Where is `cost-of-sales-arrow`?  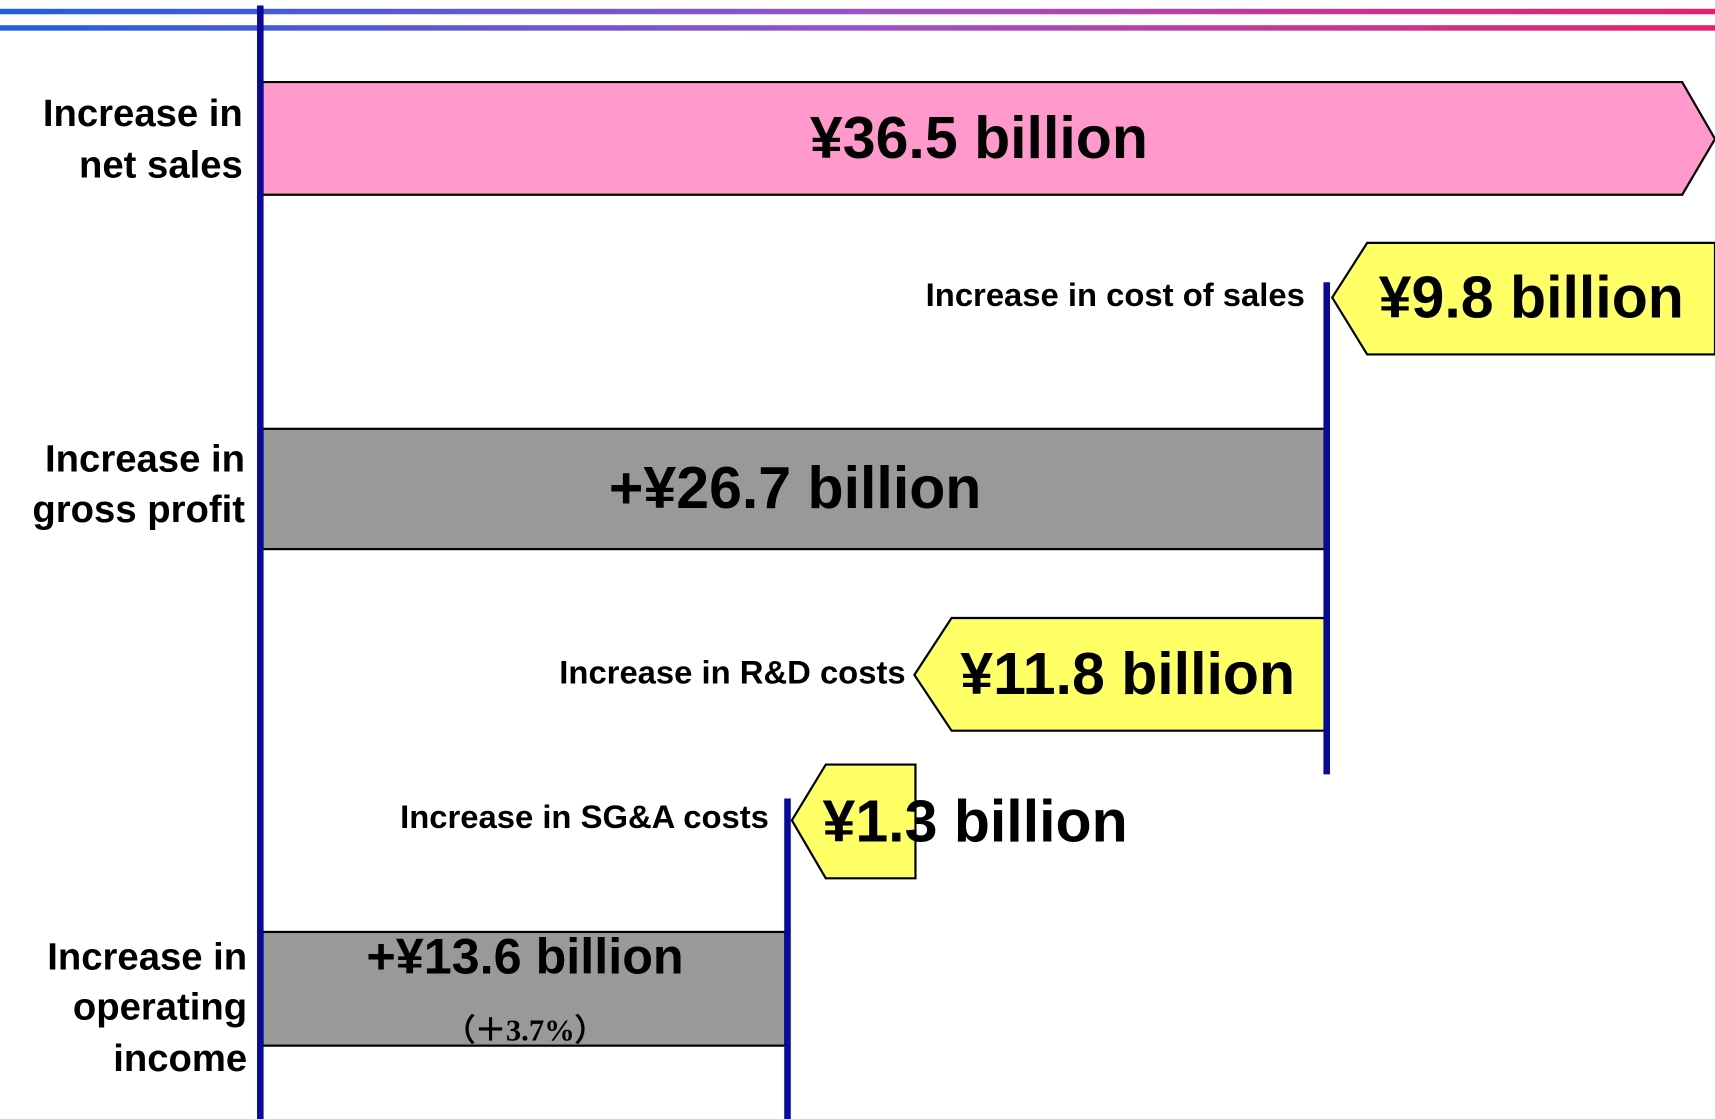 cost-of-sales-arrow is located at coordinates (1522, 298).